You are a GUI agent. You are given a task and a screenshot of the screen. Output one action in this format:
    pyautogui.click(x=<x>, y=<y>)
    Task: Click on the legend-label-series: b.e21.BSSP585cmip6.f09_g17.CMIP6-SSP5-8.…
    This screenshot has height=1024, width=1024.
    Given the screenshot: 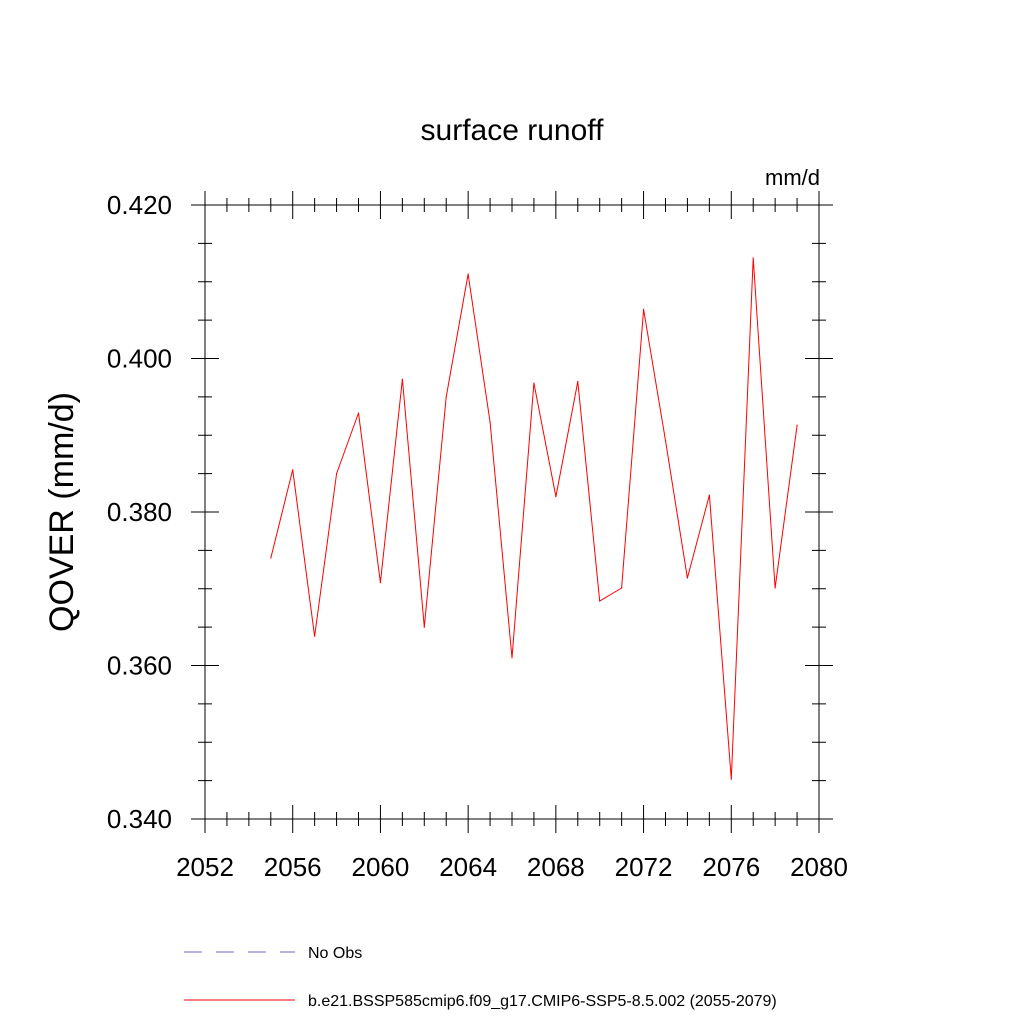 What is the action you would take?
    pyautogui.click(x=542, y=1001)
    